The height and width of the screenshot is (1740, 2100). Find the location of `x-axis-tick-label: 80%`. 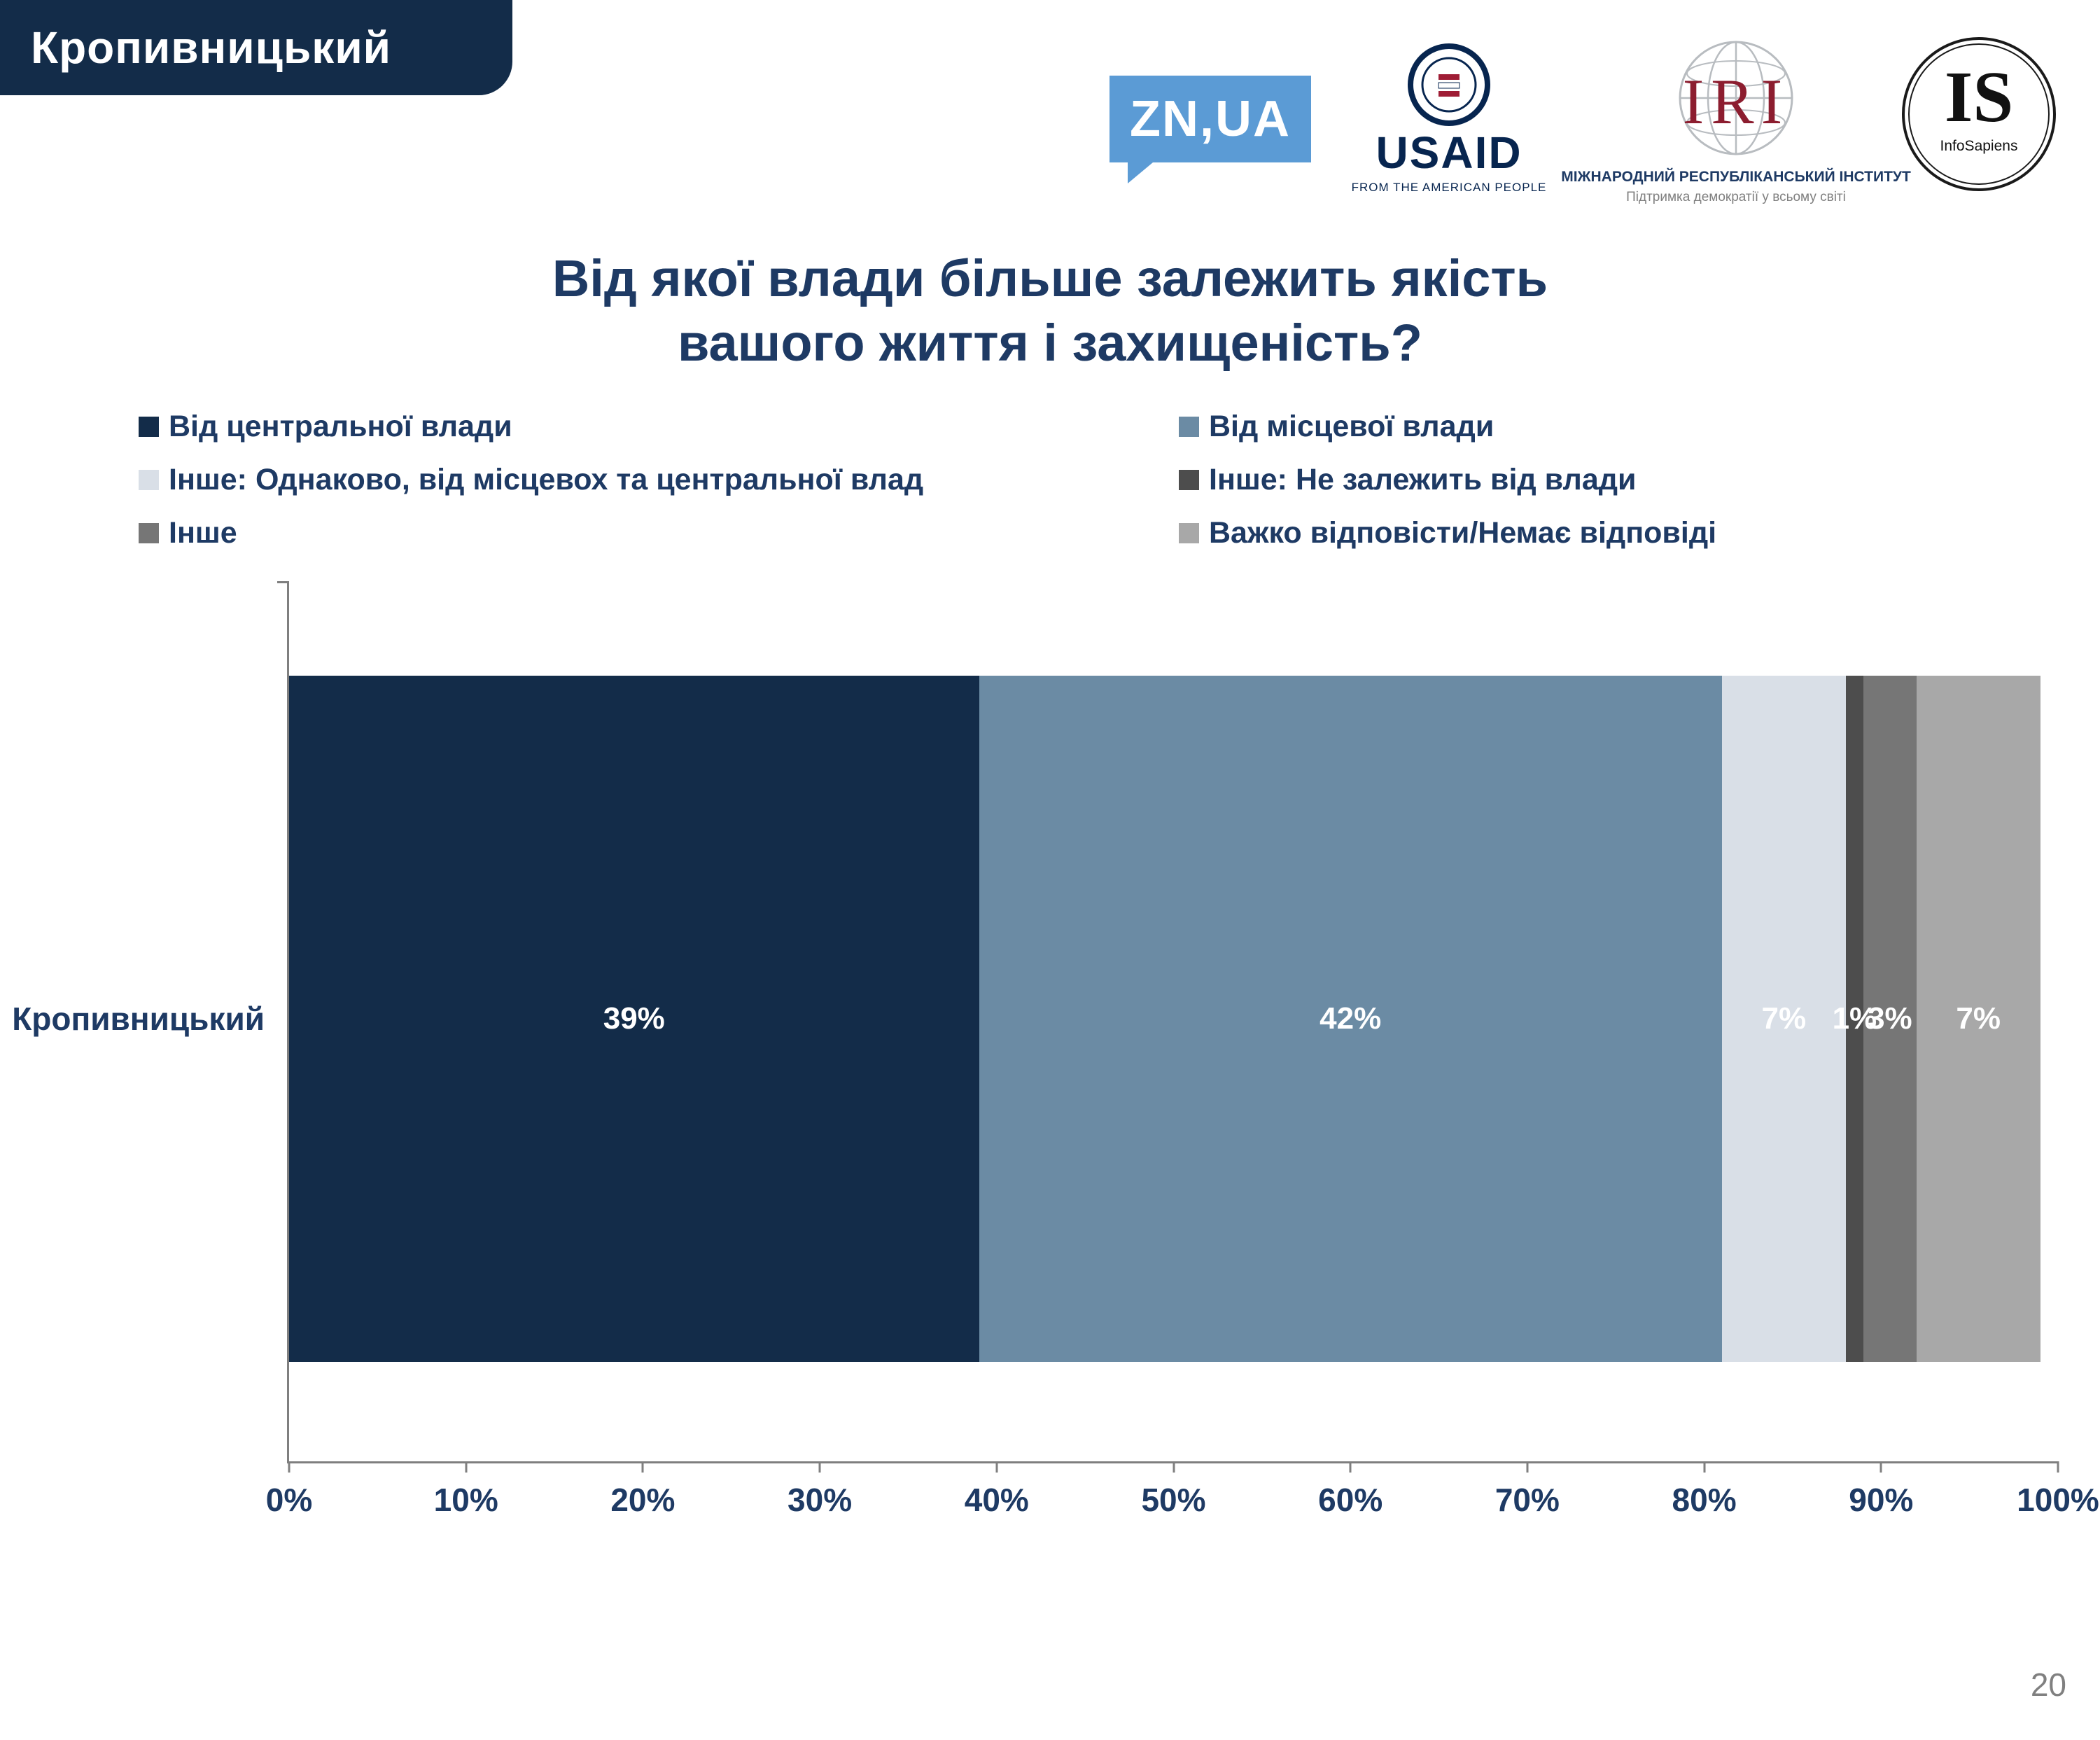

x-axis-tick-label: 80% is located at coordinates (1704, 1500).